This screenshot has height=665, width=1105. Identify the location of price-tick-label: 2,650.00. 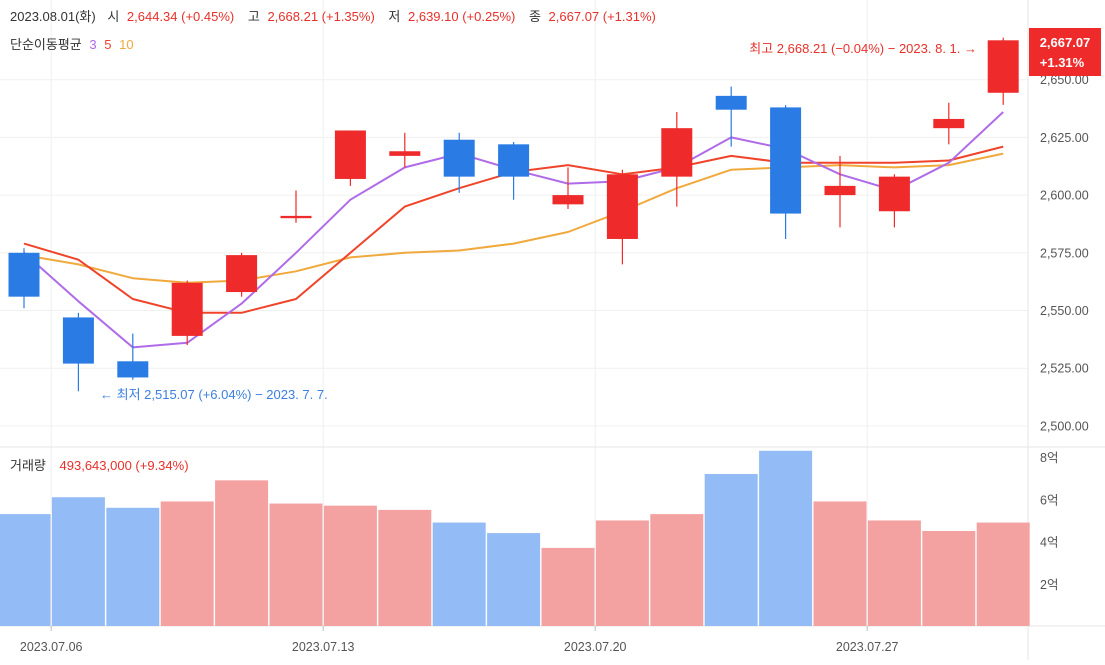
(1064, 80).